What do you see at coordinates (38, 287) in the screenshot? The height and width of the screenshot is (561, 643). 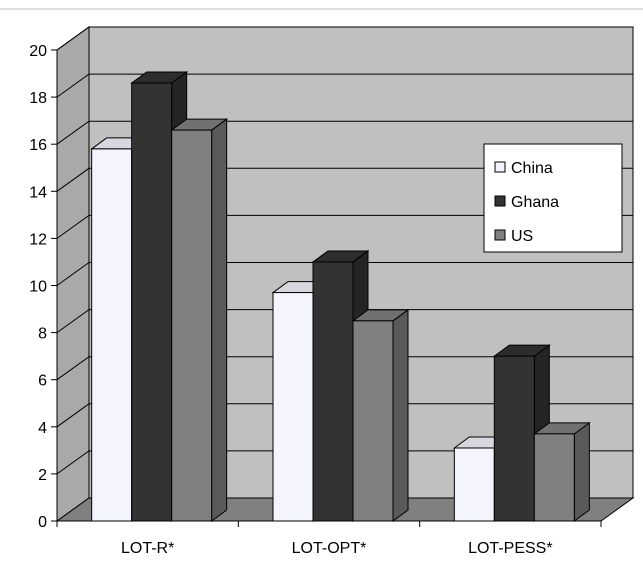 I see `y-tick-label: 10` at bounding box center [38, 287].